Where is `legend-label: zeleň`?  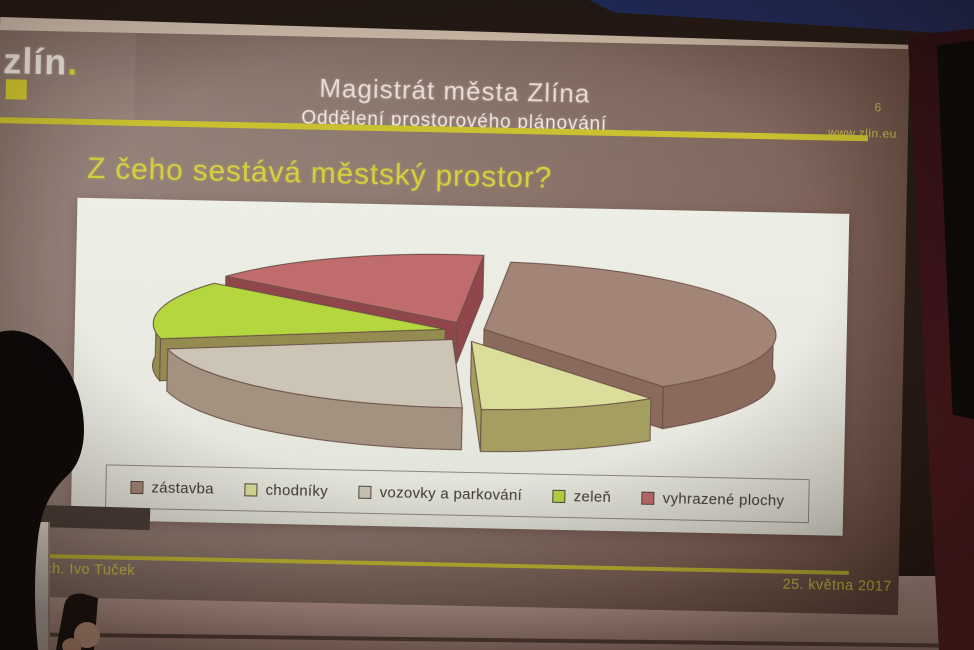 legend-label: zeleň is located at coordinates (592, 496).